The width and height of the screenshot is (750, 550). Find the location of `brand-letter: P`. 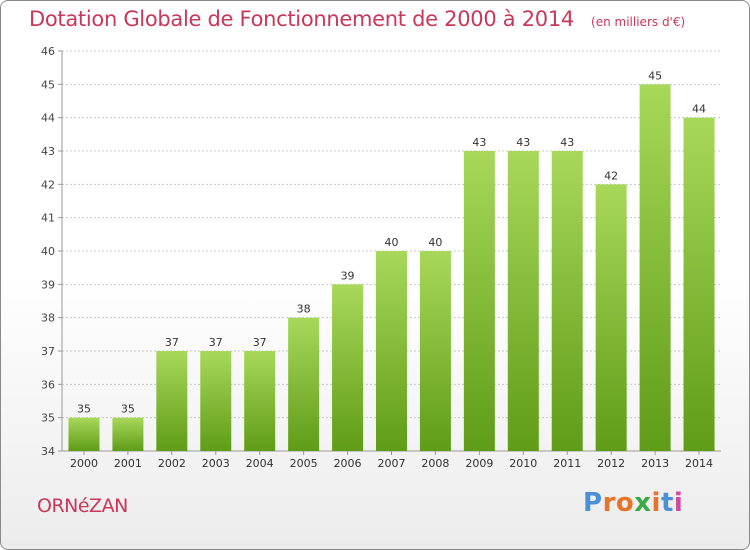

brand-letter: P is located at coordinates (593, 503).